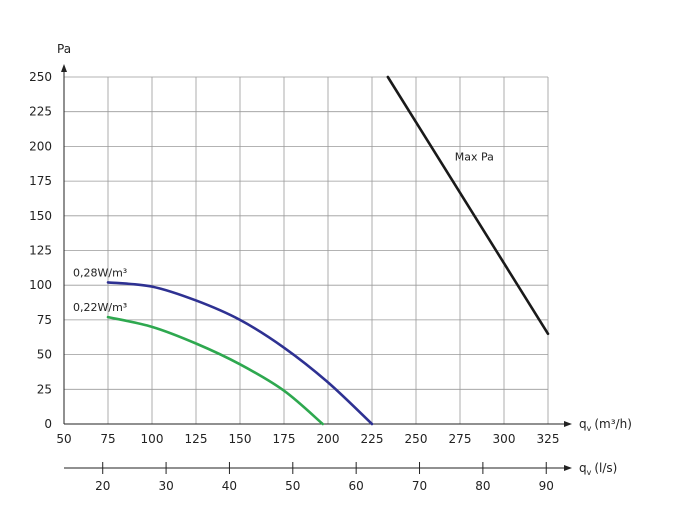 Image resolution: width=700 pixels, height=528 pixels. I want to click on series-label-0: 0,28W/m³, so click(100, 272).